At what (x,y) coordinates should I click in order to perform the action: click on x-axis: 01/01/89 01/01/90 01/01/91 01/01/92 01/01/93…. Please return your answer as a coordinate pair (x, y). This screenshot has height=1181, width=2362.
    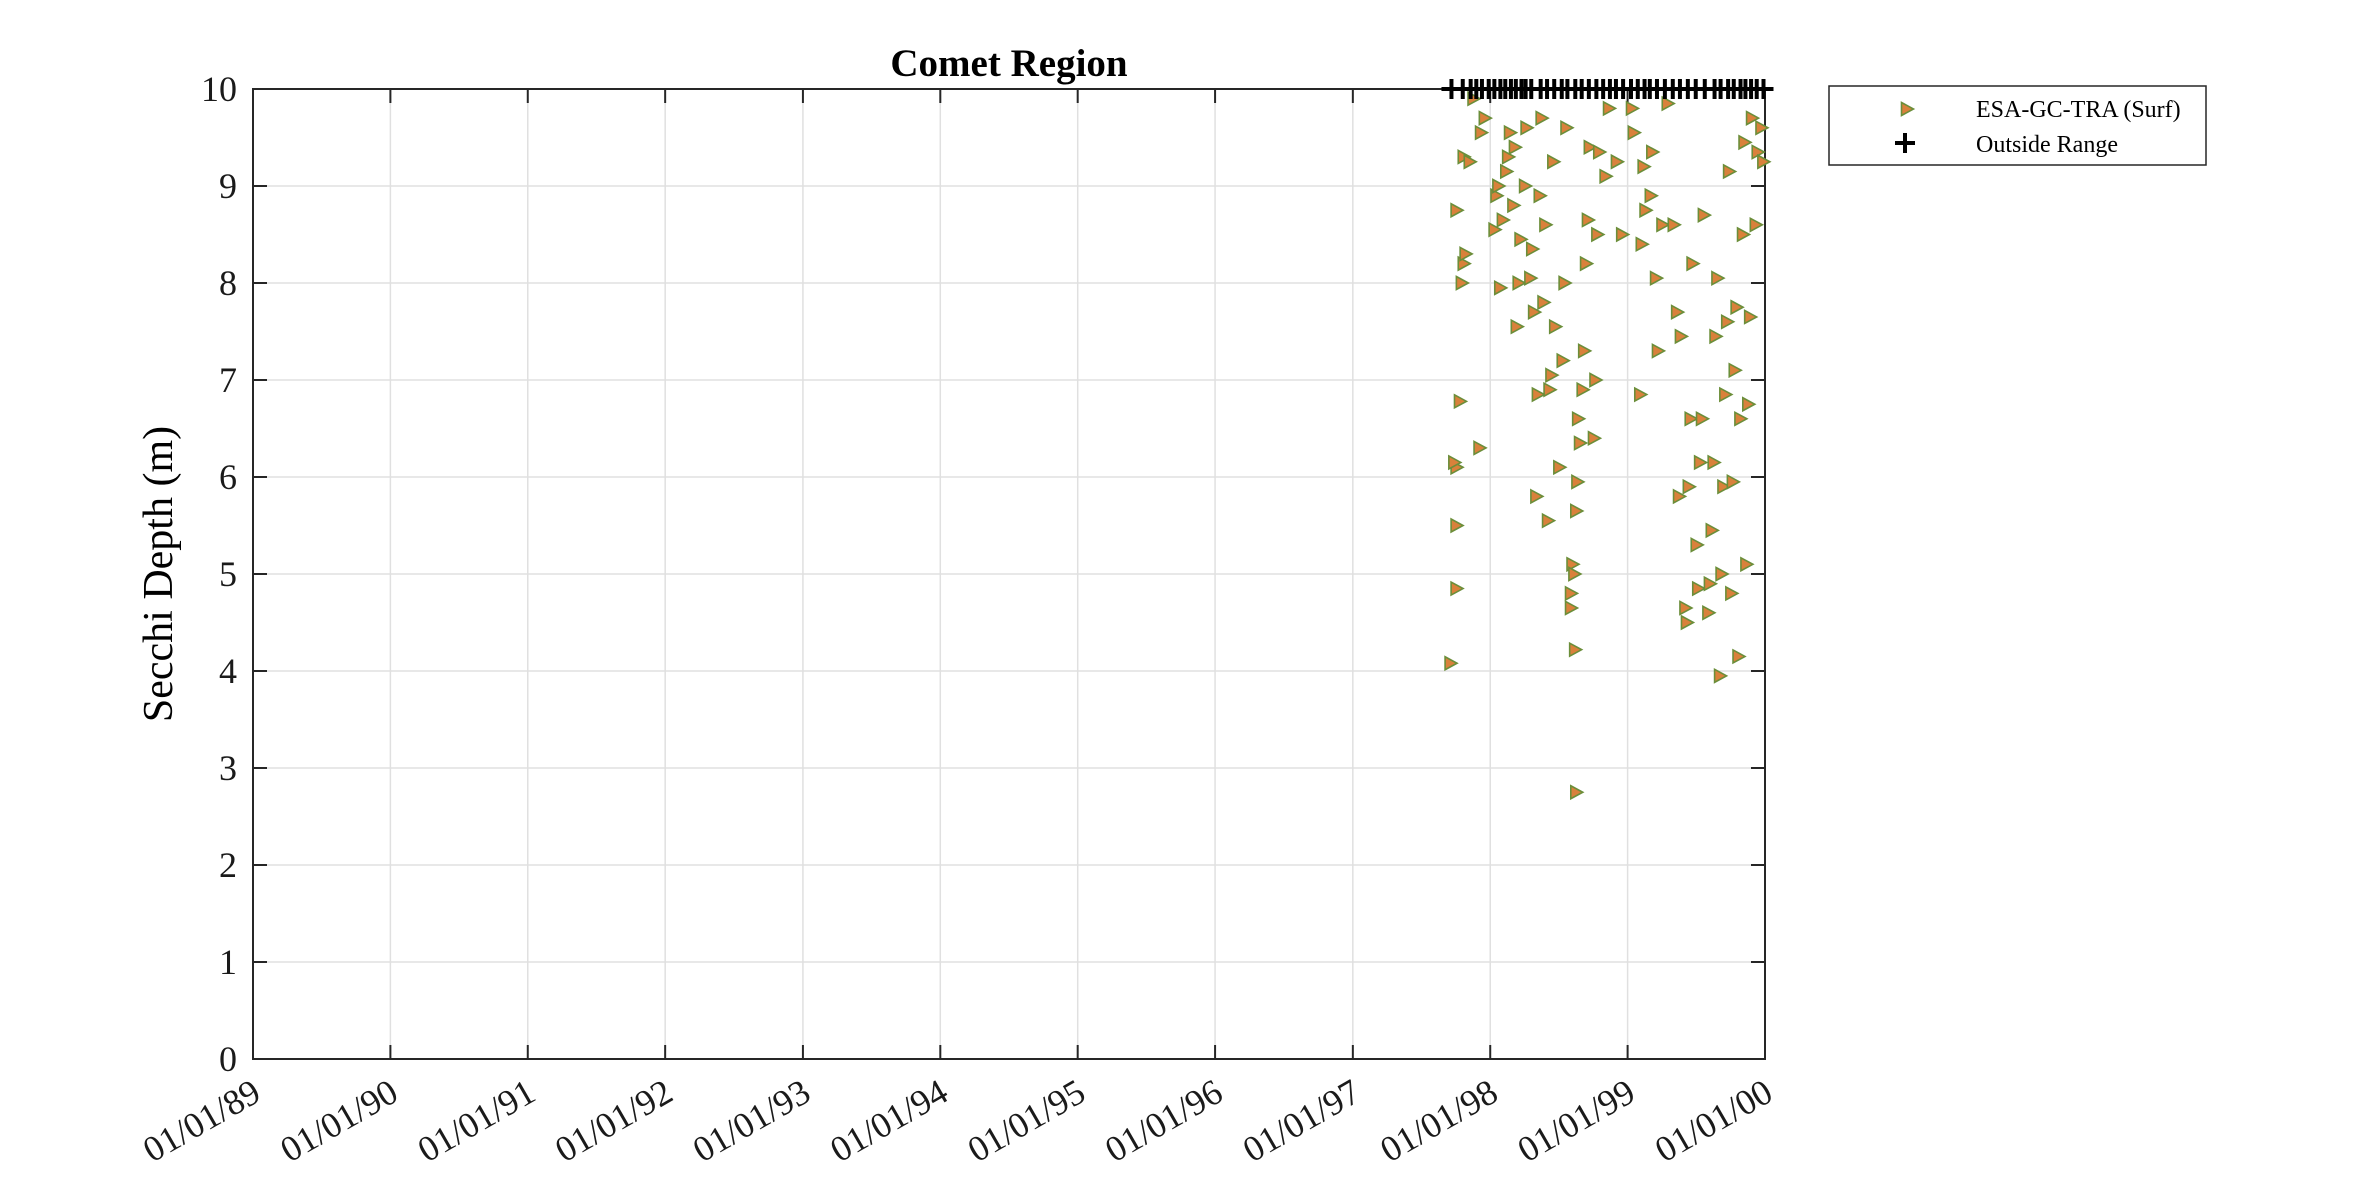
    Looking at the image, I should click on (957, 1120).